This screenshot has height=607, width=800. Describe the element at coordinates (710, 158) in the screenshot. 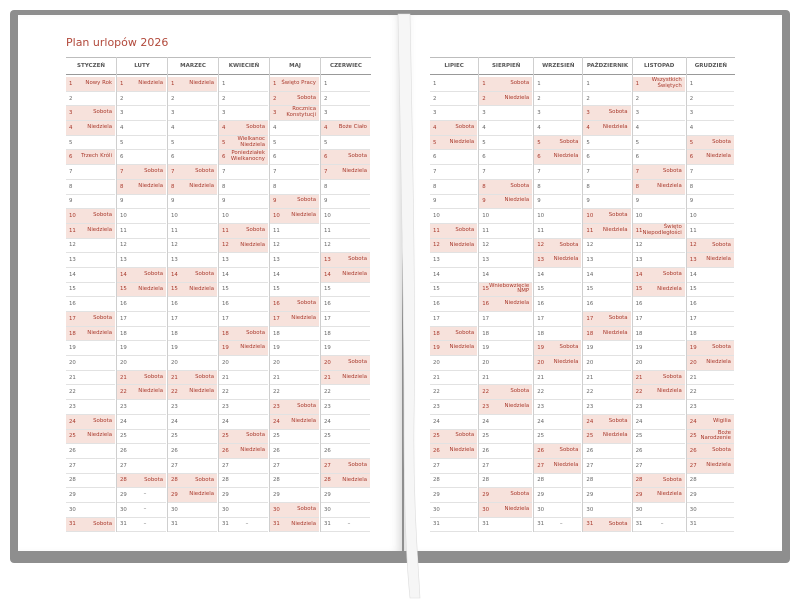

I see `day-cell: 6 Niedziela` at that location.